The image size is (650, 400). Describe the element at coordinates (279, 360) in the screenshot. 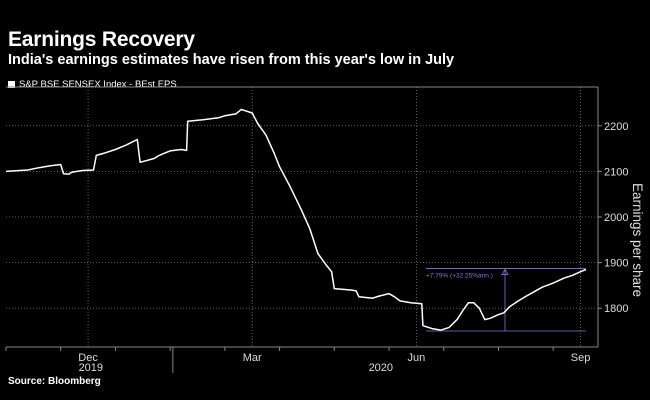

I see `x-axis-ticks` at that location.